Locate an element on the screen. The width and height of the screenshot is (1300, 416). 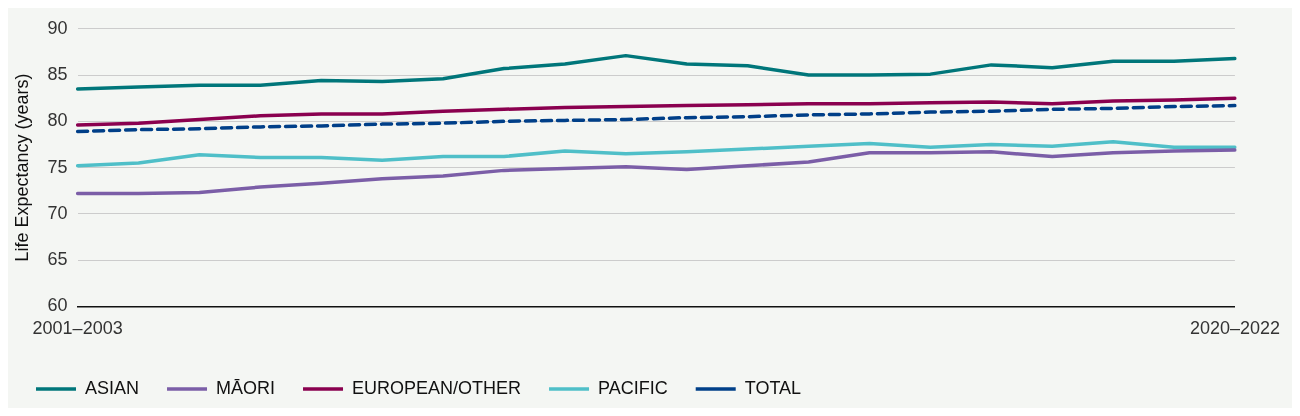
y-tick-label: 85 is located at coordinates (57, 74).